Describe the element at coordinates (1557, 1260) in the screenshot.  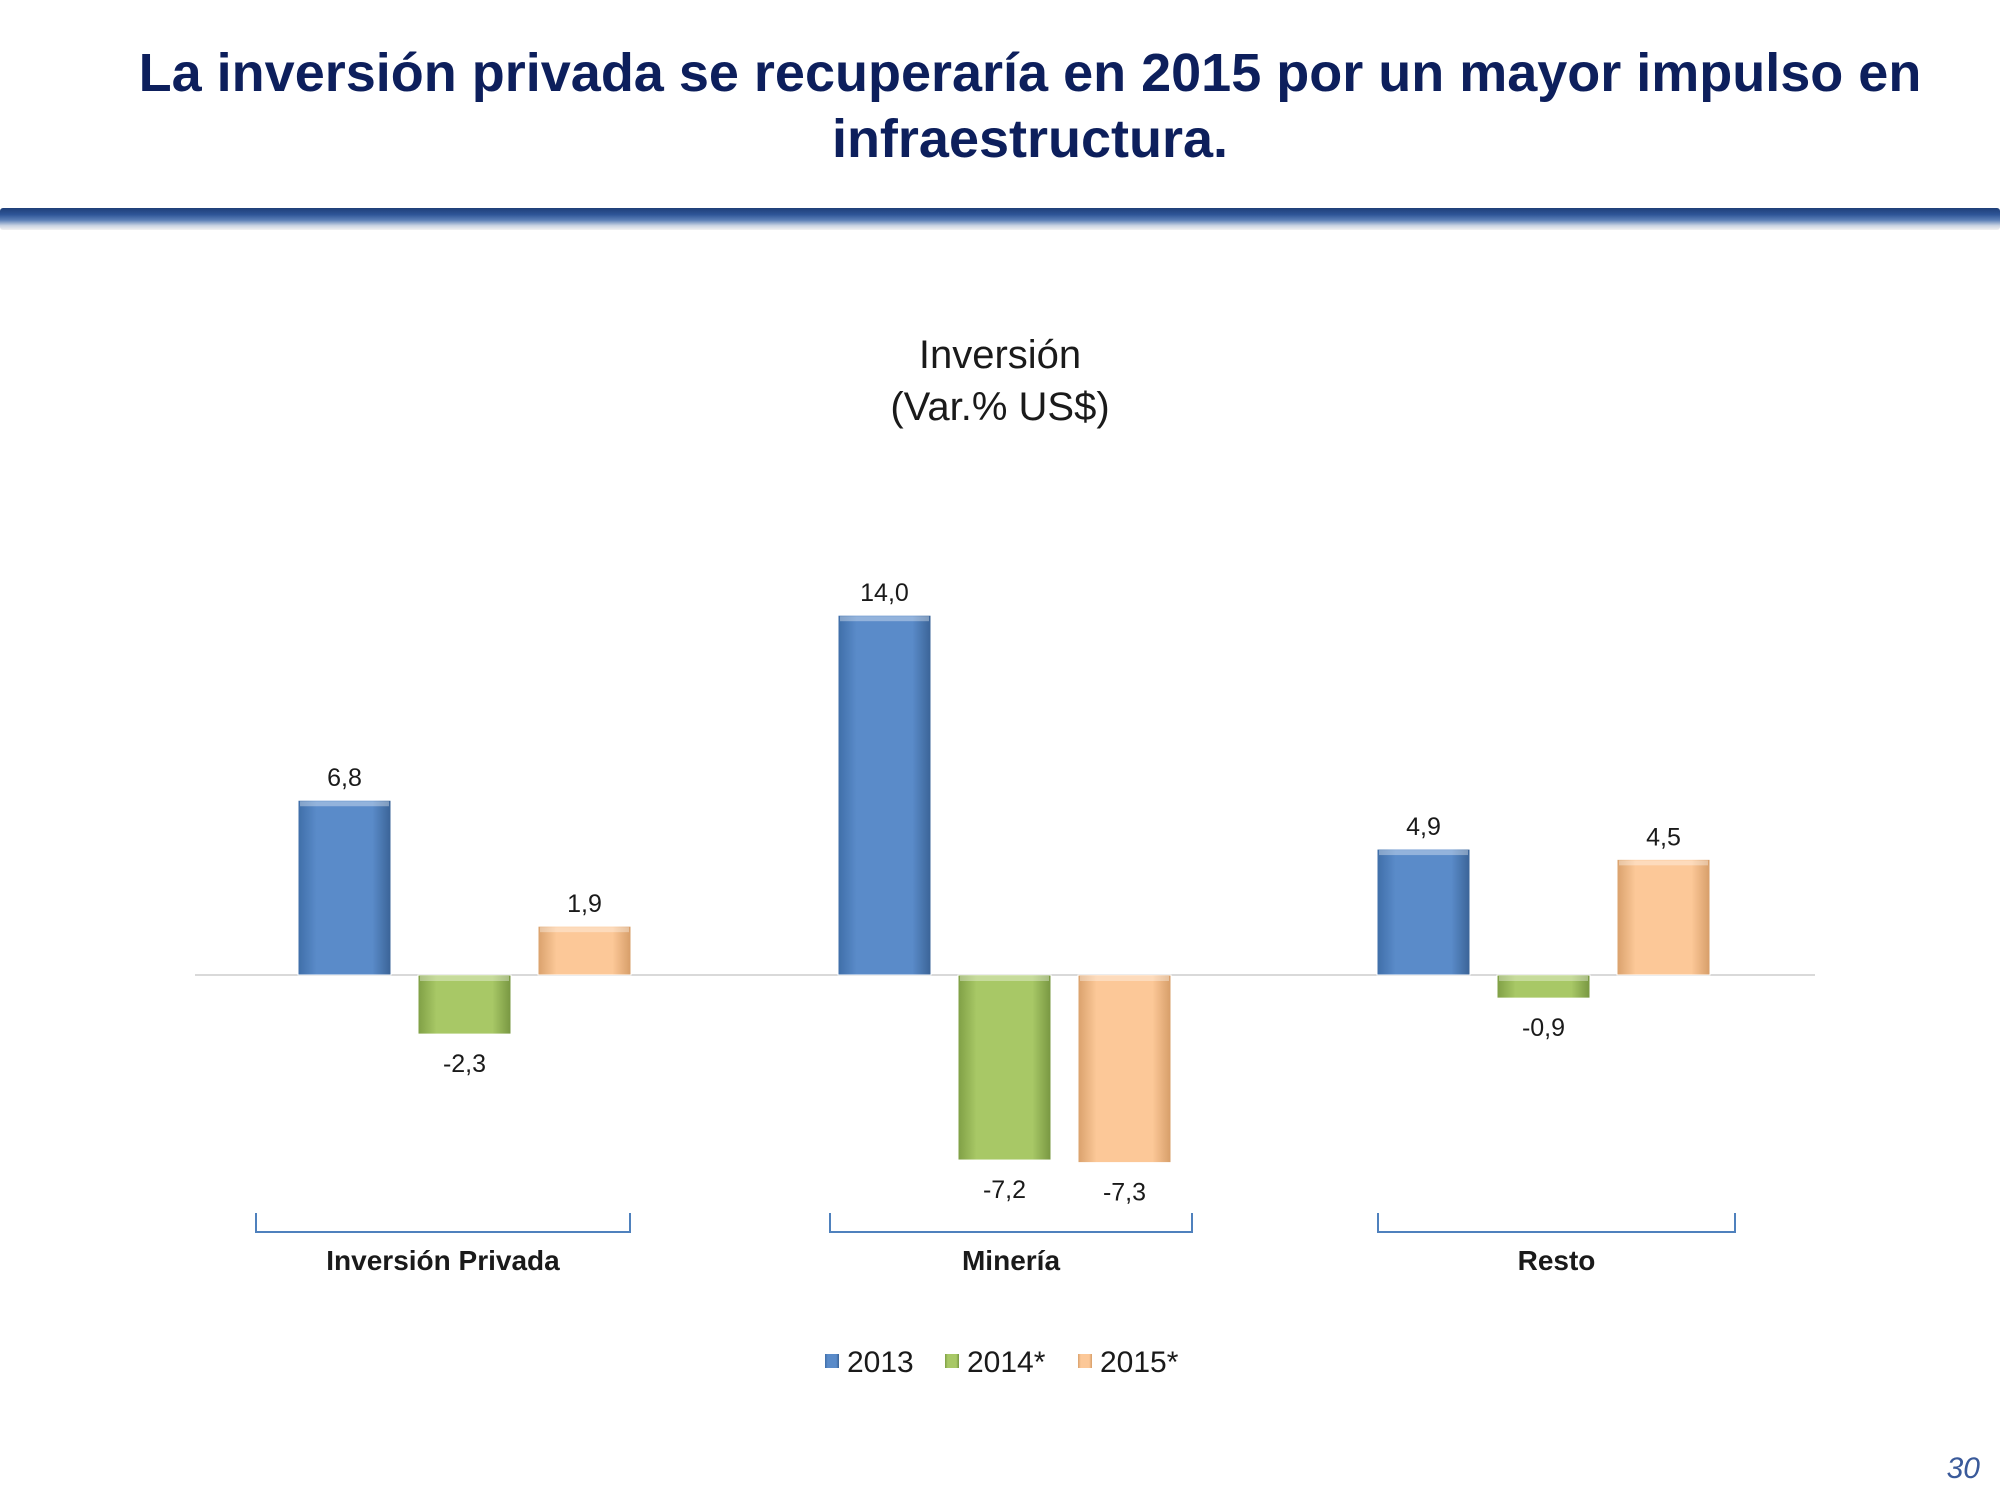
I see `category-label: Resto` at that location.